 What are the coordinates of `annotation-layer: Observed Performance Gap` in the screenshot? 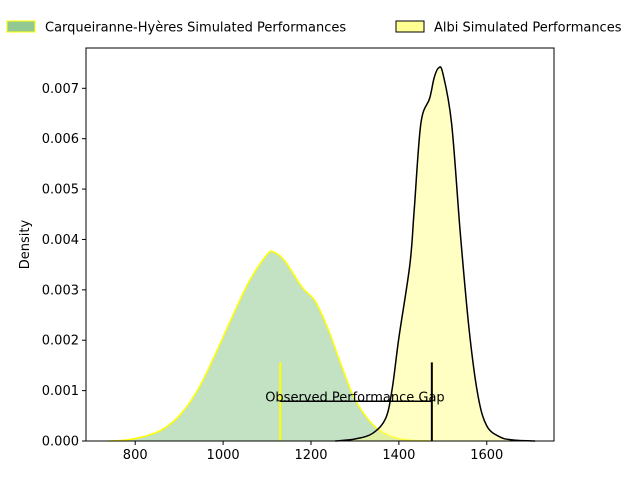 It's located at (355, 401).